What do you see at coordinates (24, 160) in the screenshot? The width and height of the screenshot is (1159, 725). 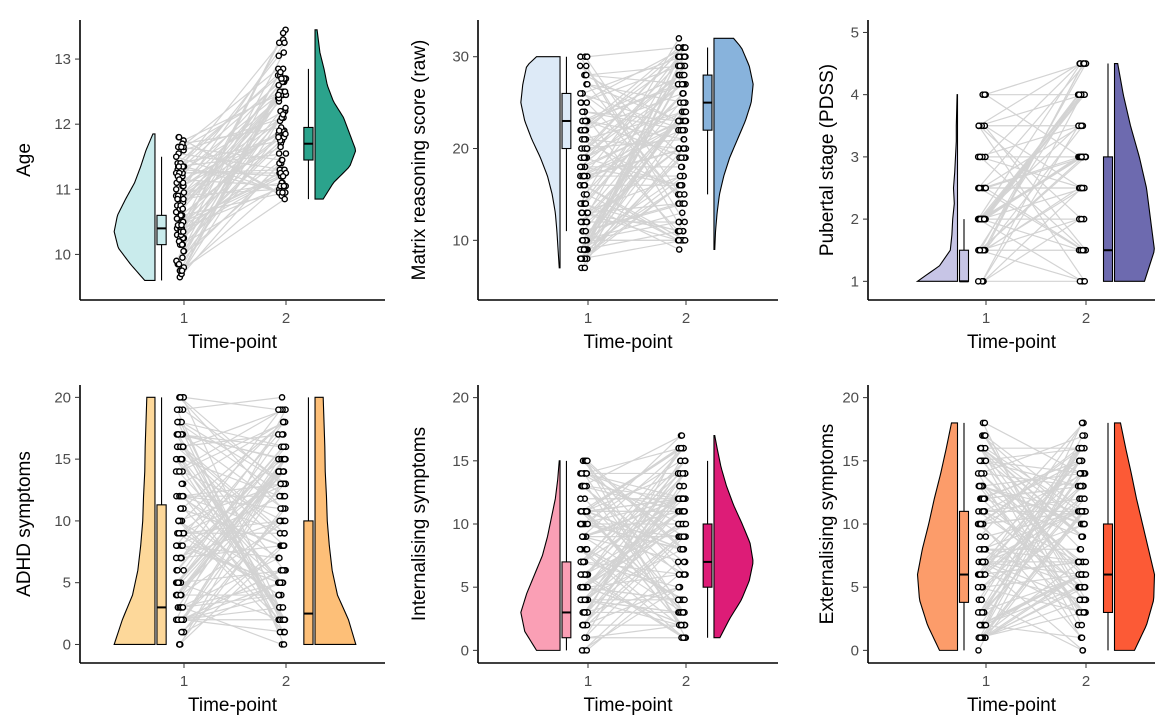 I see `y-axis-title: Age` at bounding box center [24, 160].